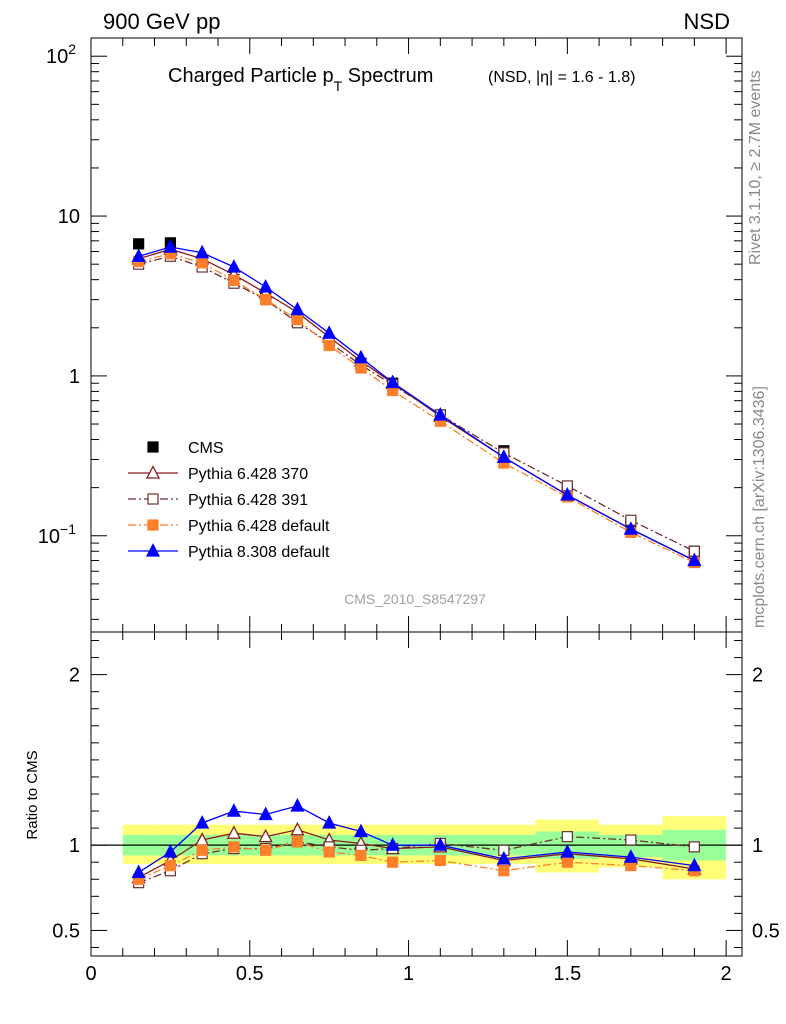 The image size is (786, 1024). I want to click on x-tick-label: 1, so click(408, 974).